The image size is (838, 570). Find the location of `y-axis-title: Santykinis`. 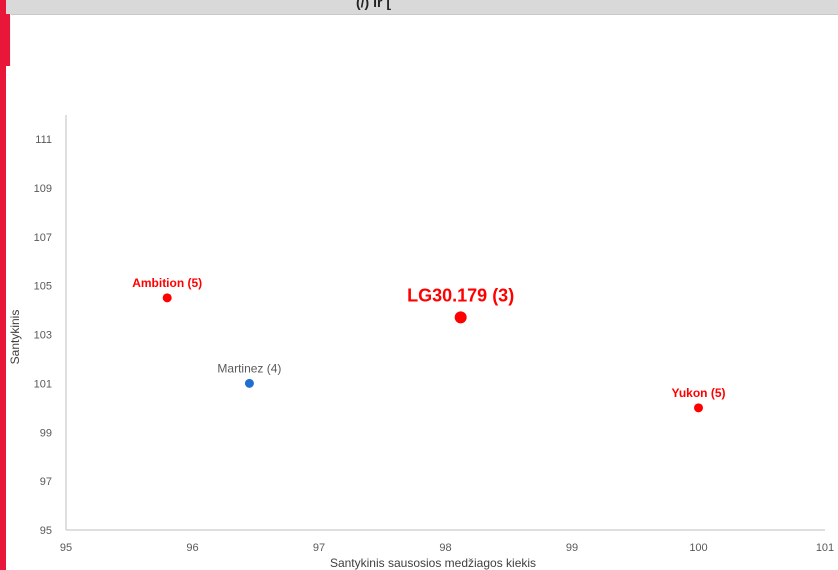

y-axis-title: Santykinis is located at coordinates (15, 337).